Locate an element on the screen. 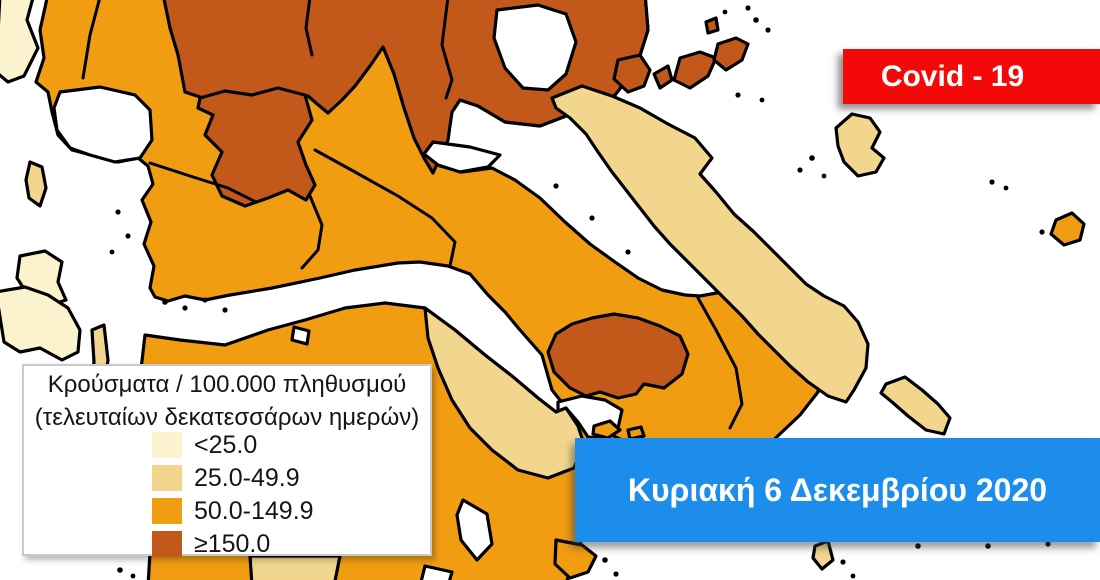  island-andros is located at coordinates (915, 405).